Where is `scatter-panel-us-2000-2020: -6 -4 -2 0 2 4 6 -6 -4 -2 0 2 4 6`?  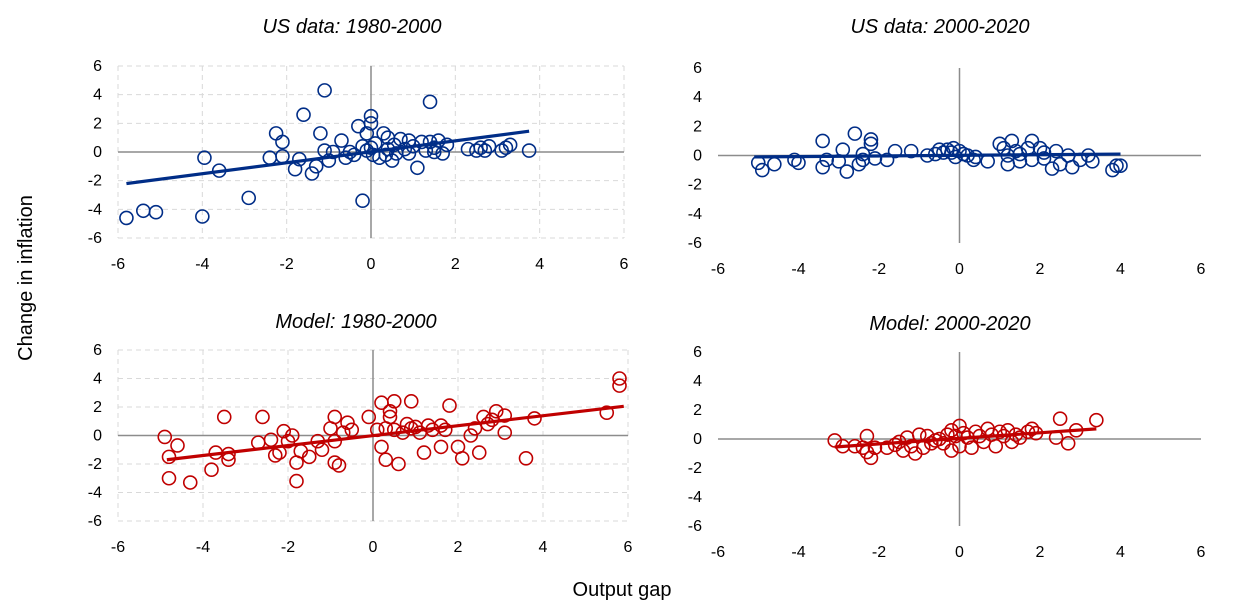
scatter-panel-us-2000-2020: -6 -4 -2 0 2 4 6 -6 -4 -2 0 2 4 6 is located at coordinates (947, 169).